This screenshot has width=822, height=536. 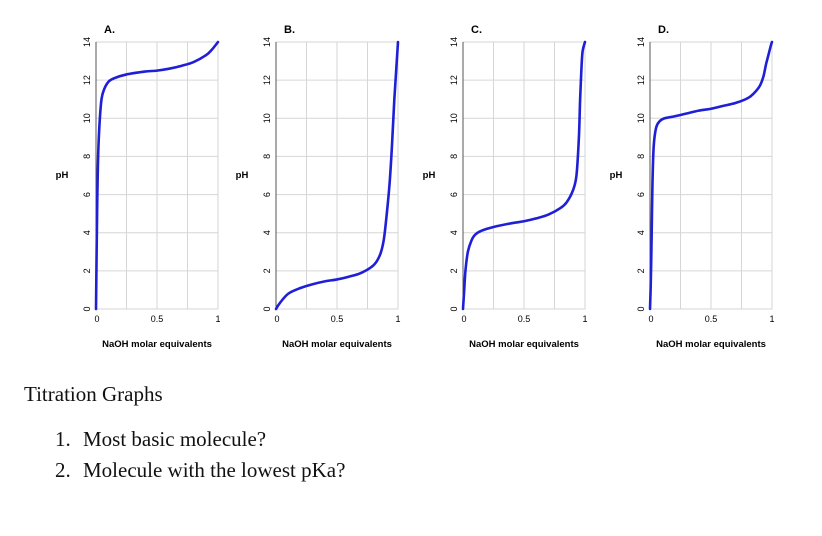 What do you see at coordinates (175, 439) in the screenshot?
I see `question-text: Most basic molecule?` at bounding box center [175, 439].